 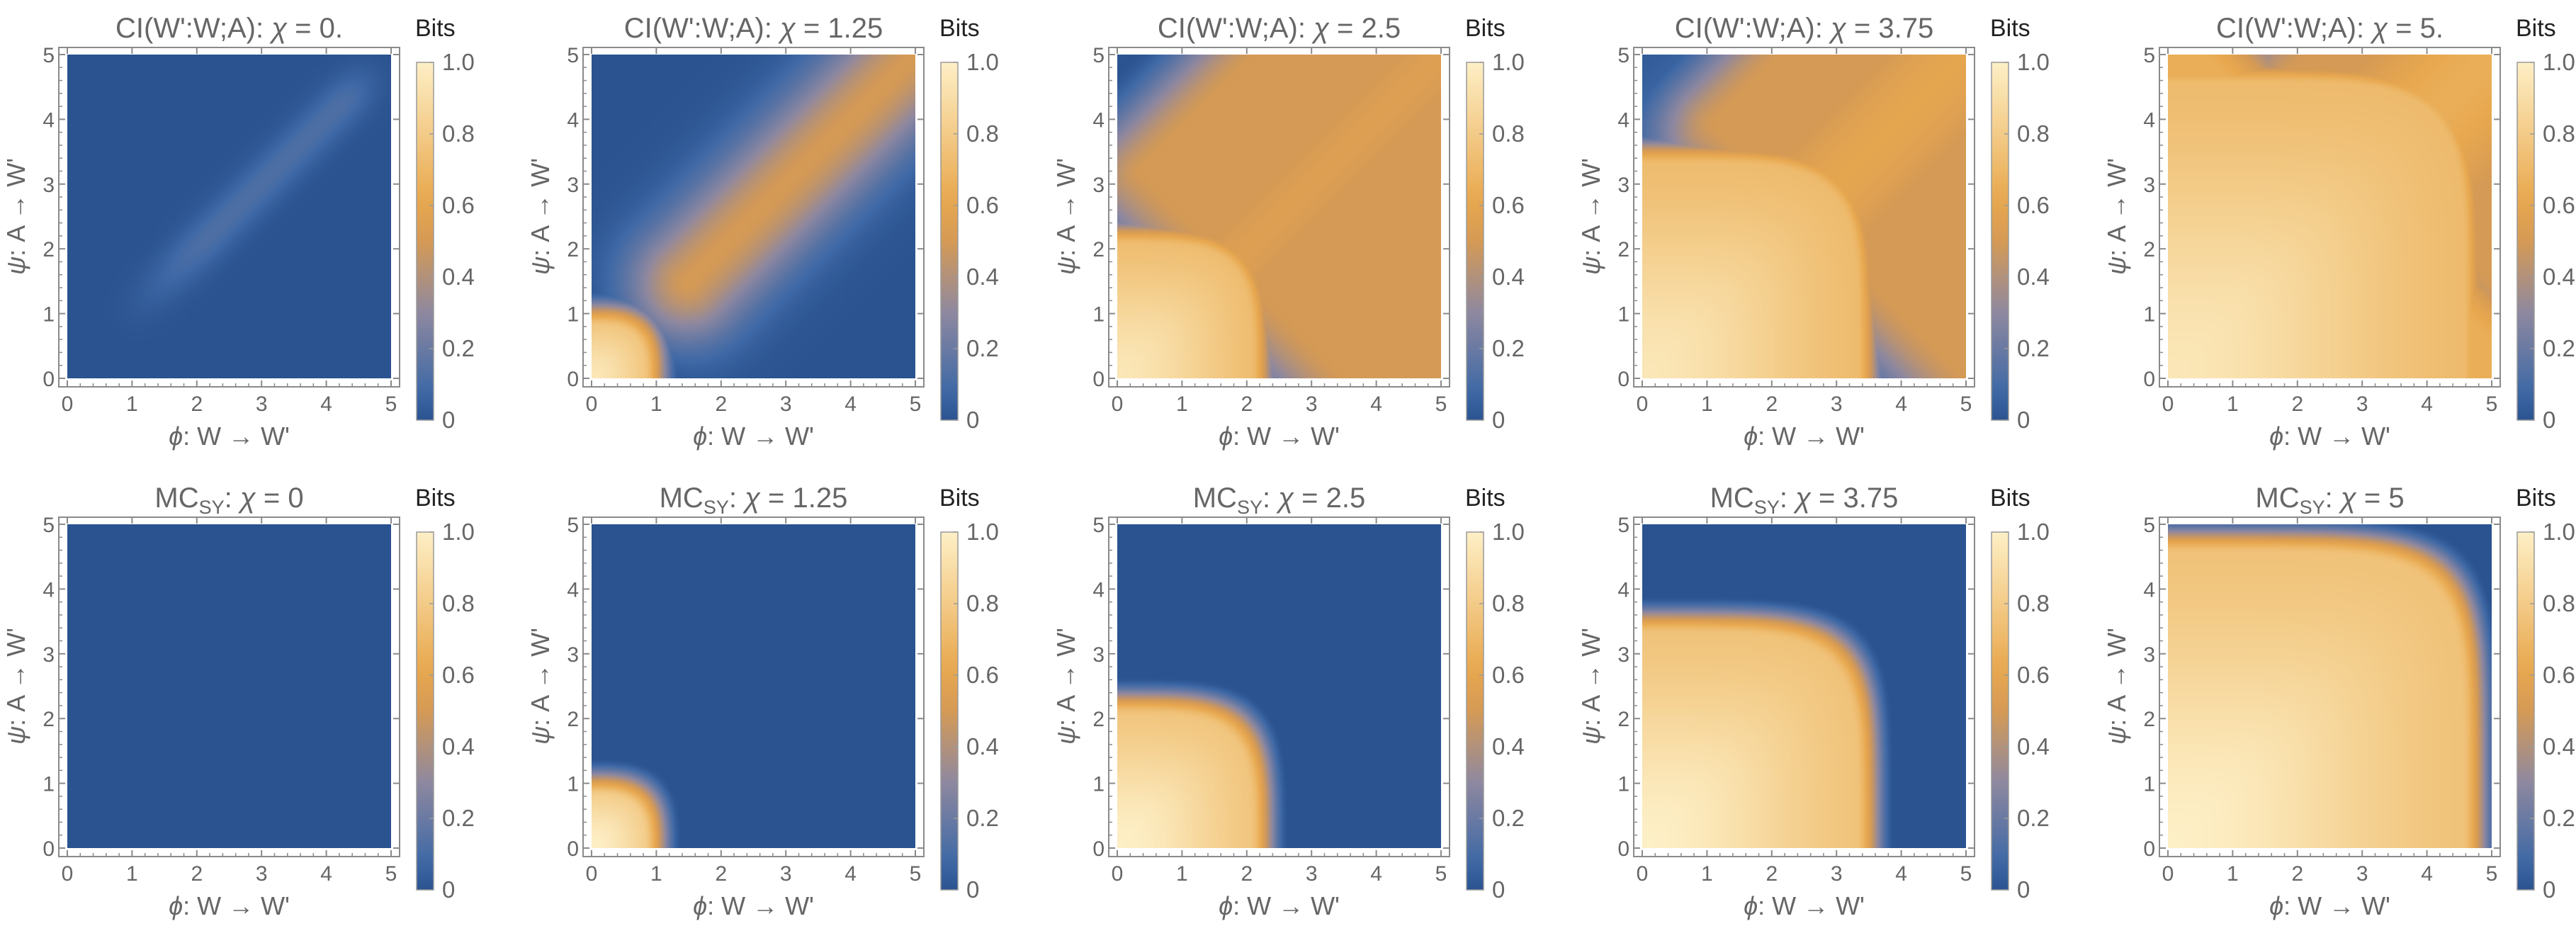 I want to click on panel-title: MCSY: χ = 5, so click(x=2329, y=500).